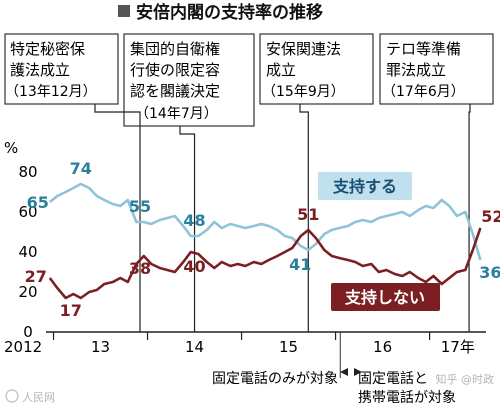  Describe the element at coordinates (27, 172) in the screenshot. I see `y-tick-label: 80` at that location.